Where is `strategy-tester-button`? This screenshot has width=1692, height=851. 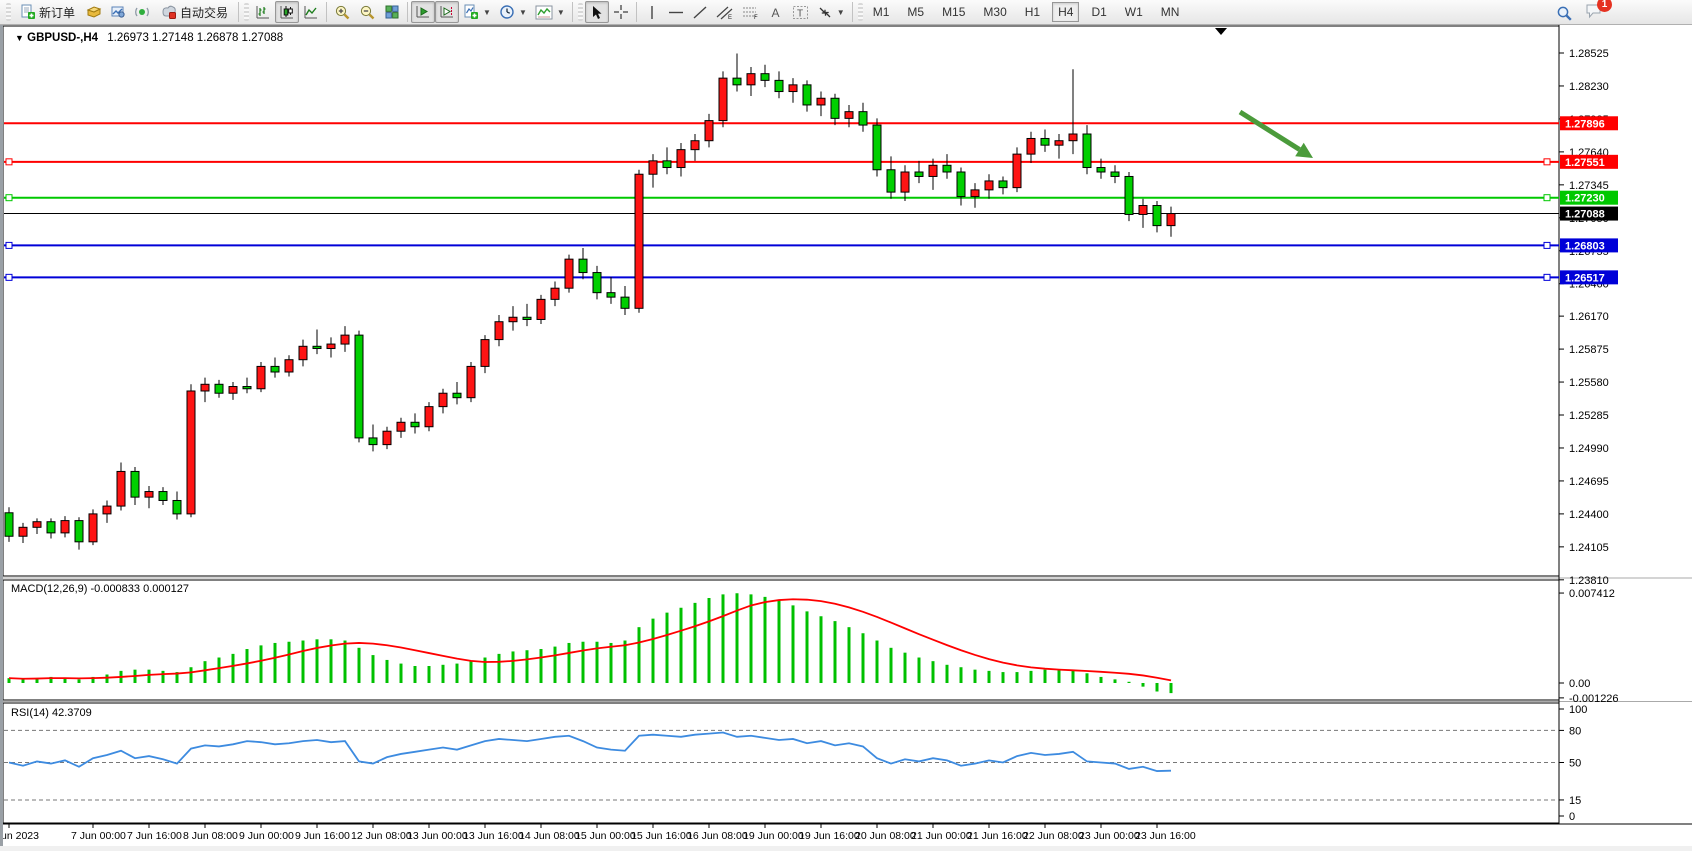
strategy-tester-button is located at coordinates (118, 12).